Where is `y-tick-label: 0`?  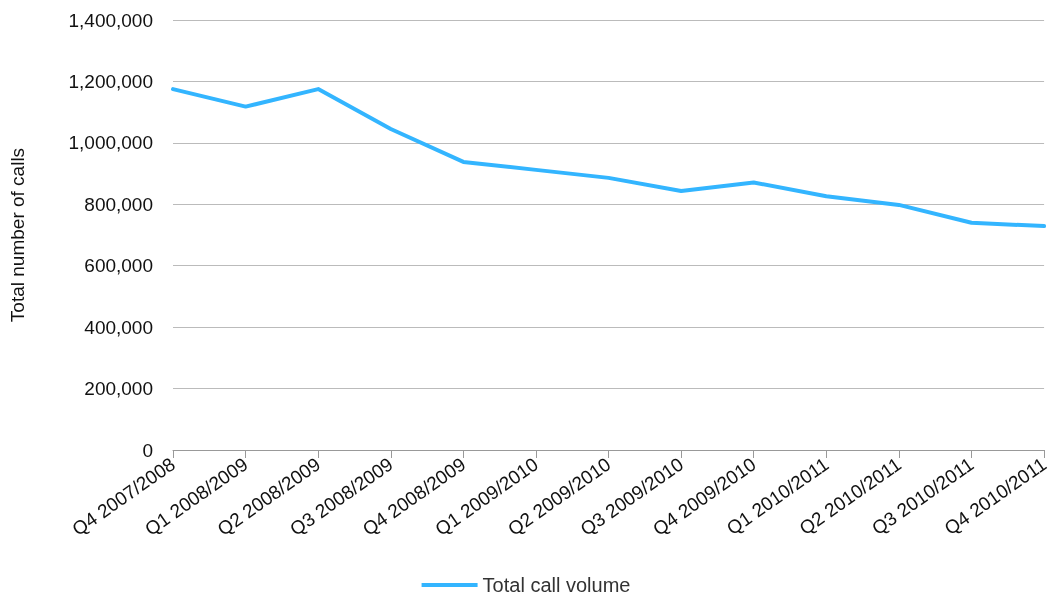
y-tick-label: 0 is located at coordinates (147, 450).